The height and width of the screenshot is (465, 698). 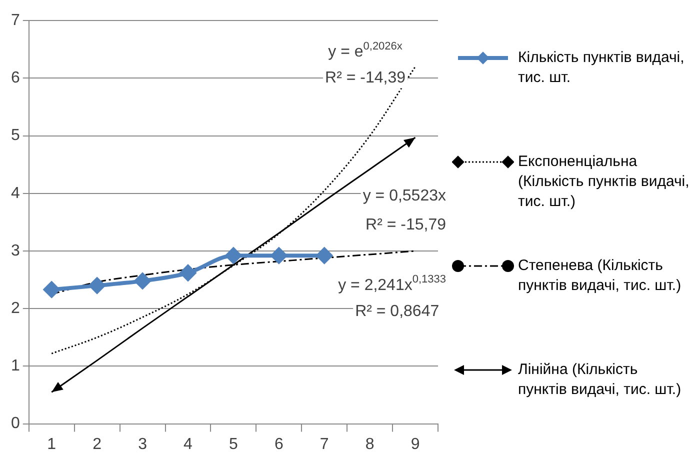 What do you see at coordinates (51, 444) in the screenshot?
I see `x-tick-label: 1` at bounding box center [51, 444].